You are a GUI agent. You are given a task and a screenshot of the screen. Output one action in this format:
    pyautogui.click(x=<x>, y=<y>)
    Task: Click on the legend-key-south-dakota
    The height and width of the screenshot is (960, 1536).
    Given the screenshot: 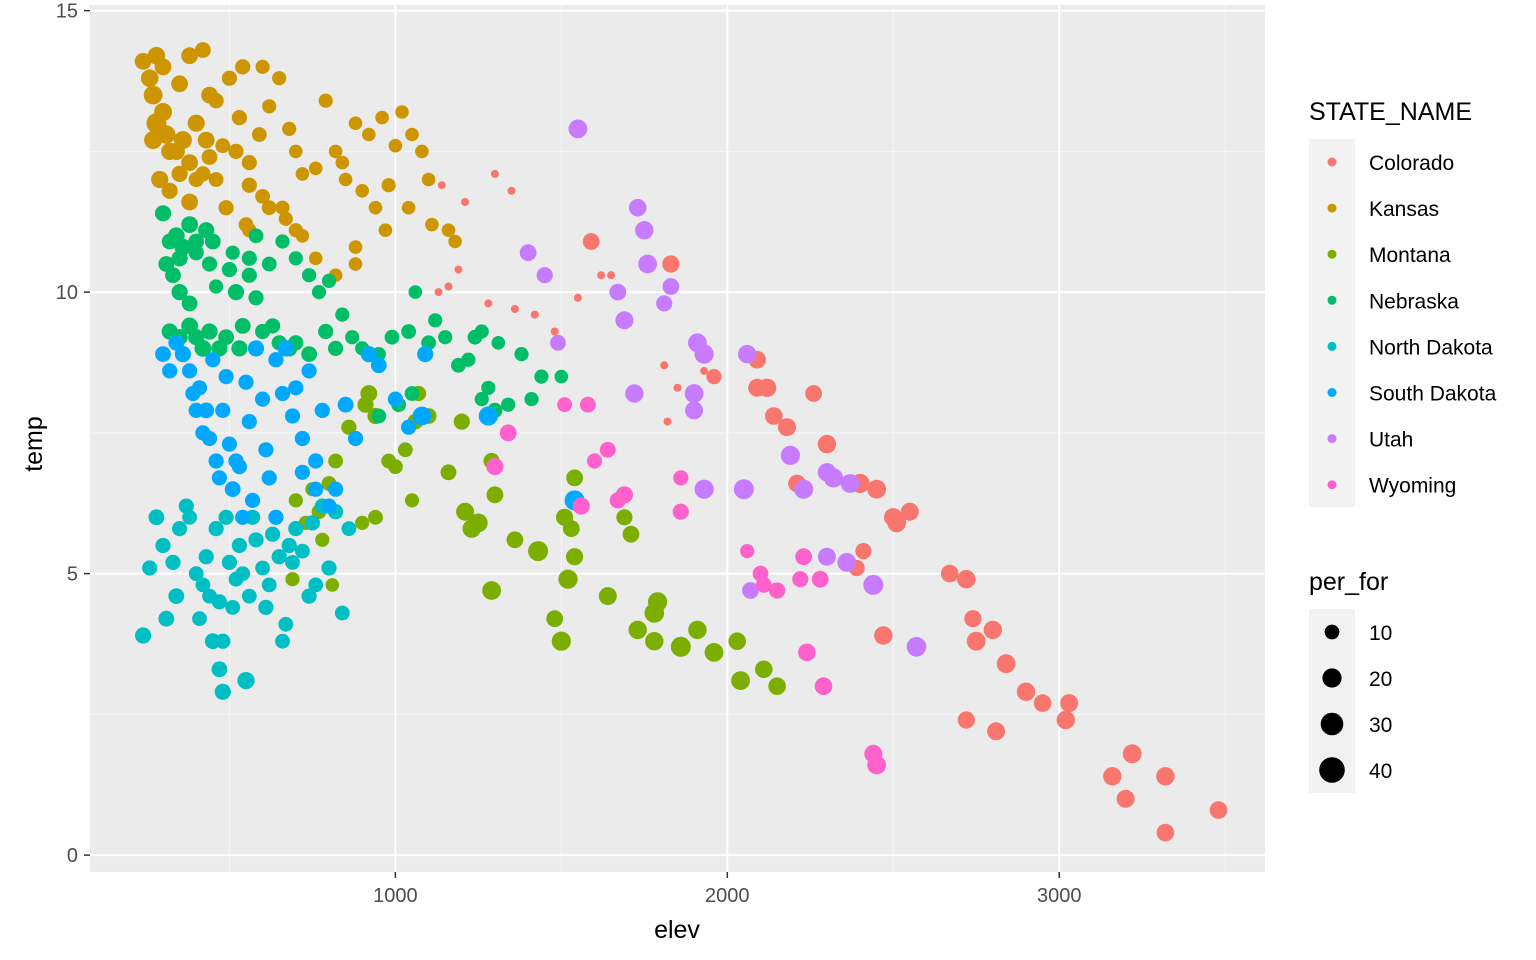 What is the action you would take?
    pyautogui.click(x=1332, y=392)
    